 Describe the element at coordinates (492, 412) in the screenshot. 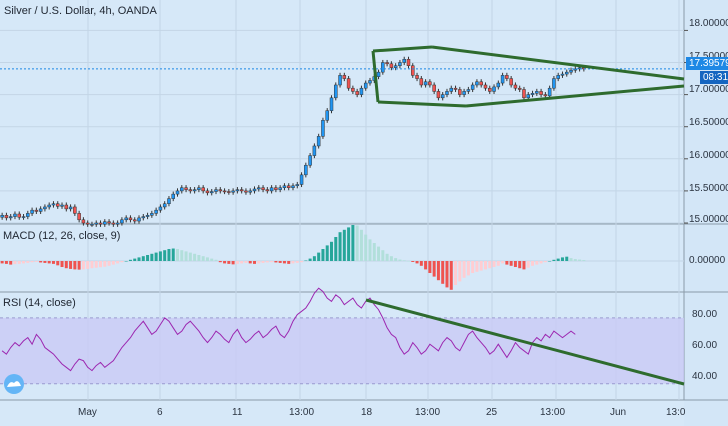

I see `time-tick: 25` at that location.